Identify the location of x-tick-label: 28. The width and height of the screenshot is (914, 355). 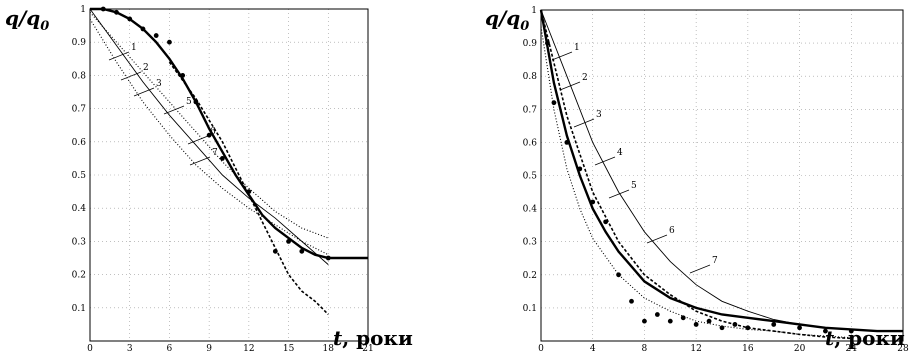
(903, 349).